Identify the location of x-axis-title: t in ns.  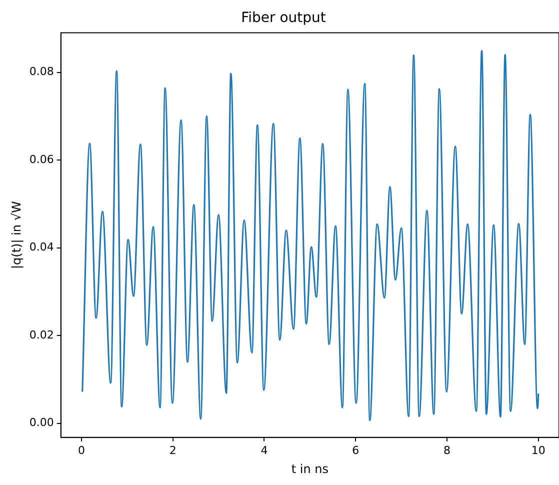
(310, 469).